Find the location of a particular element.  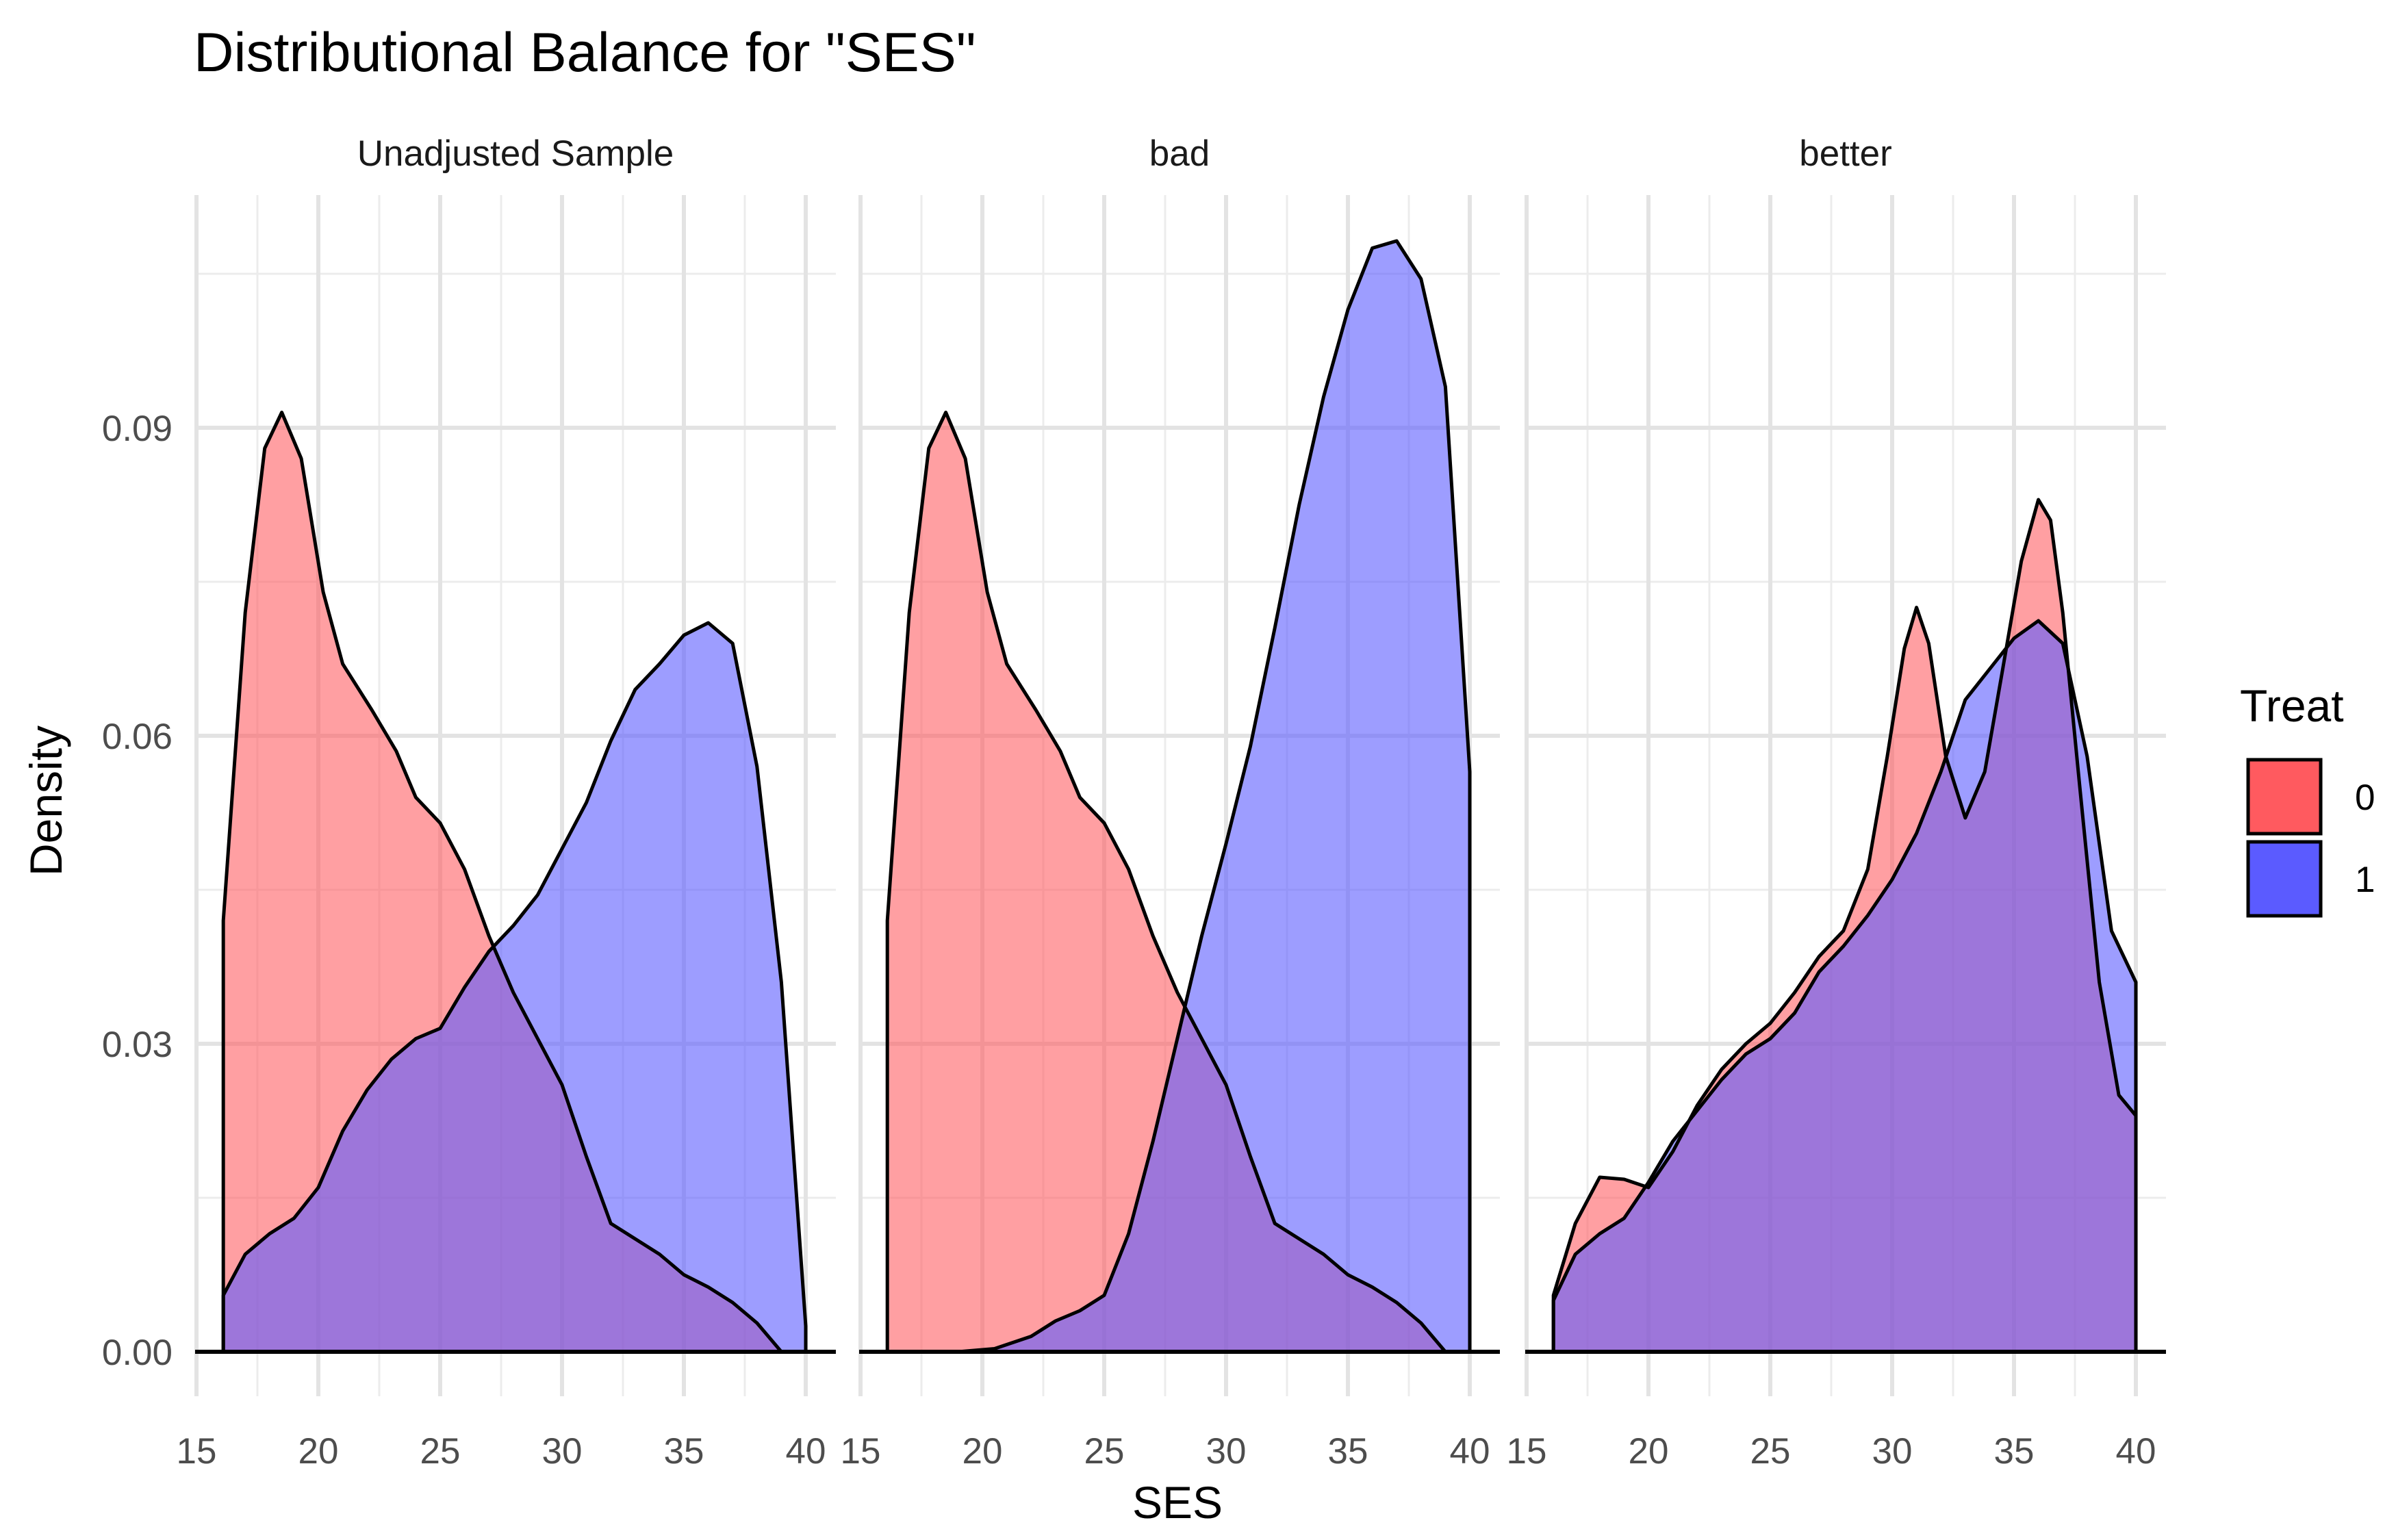

x-axis-title: SES is located at coordinates (1177, 1503).